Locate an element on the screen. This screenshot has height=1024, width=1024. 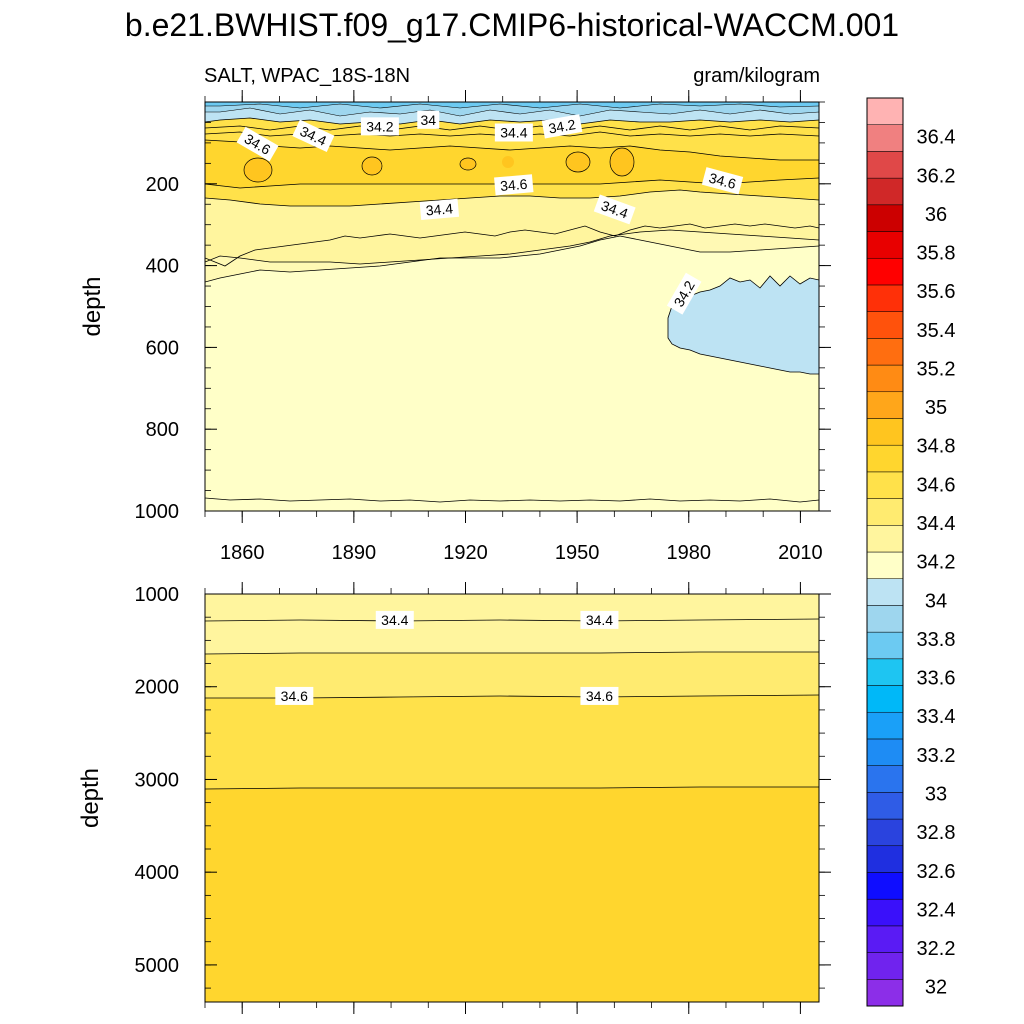
contour-line-34.4 is located at coordinates (512, 247).